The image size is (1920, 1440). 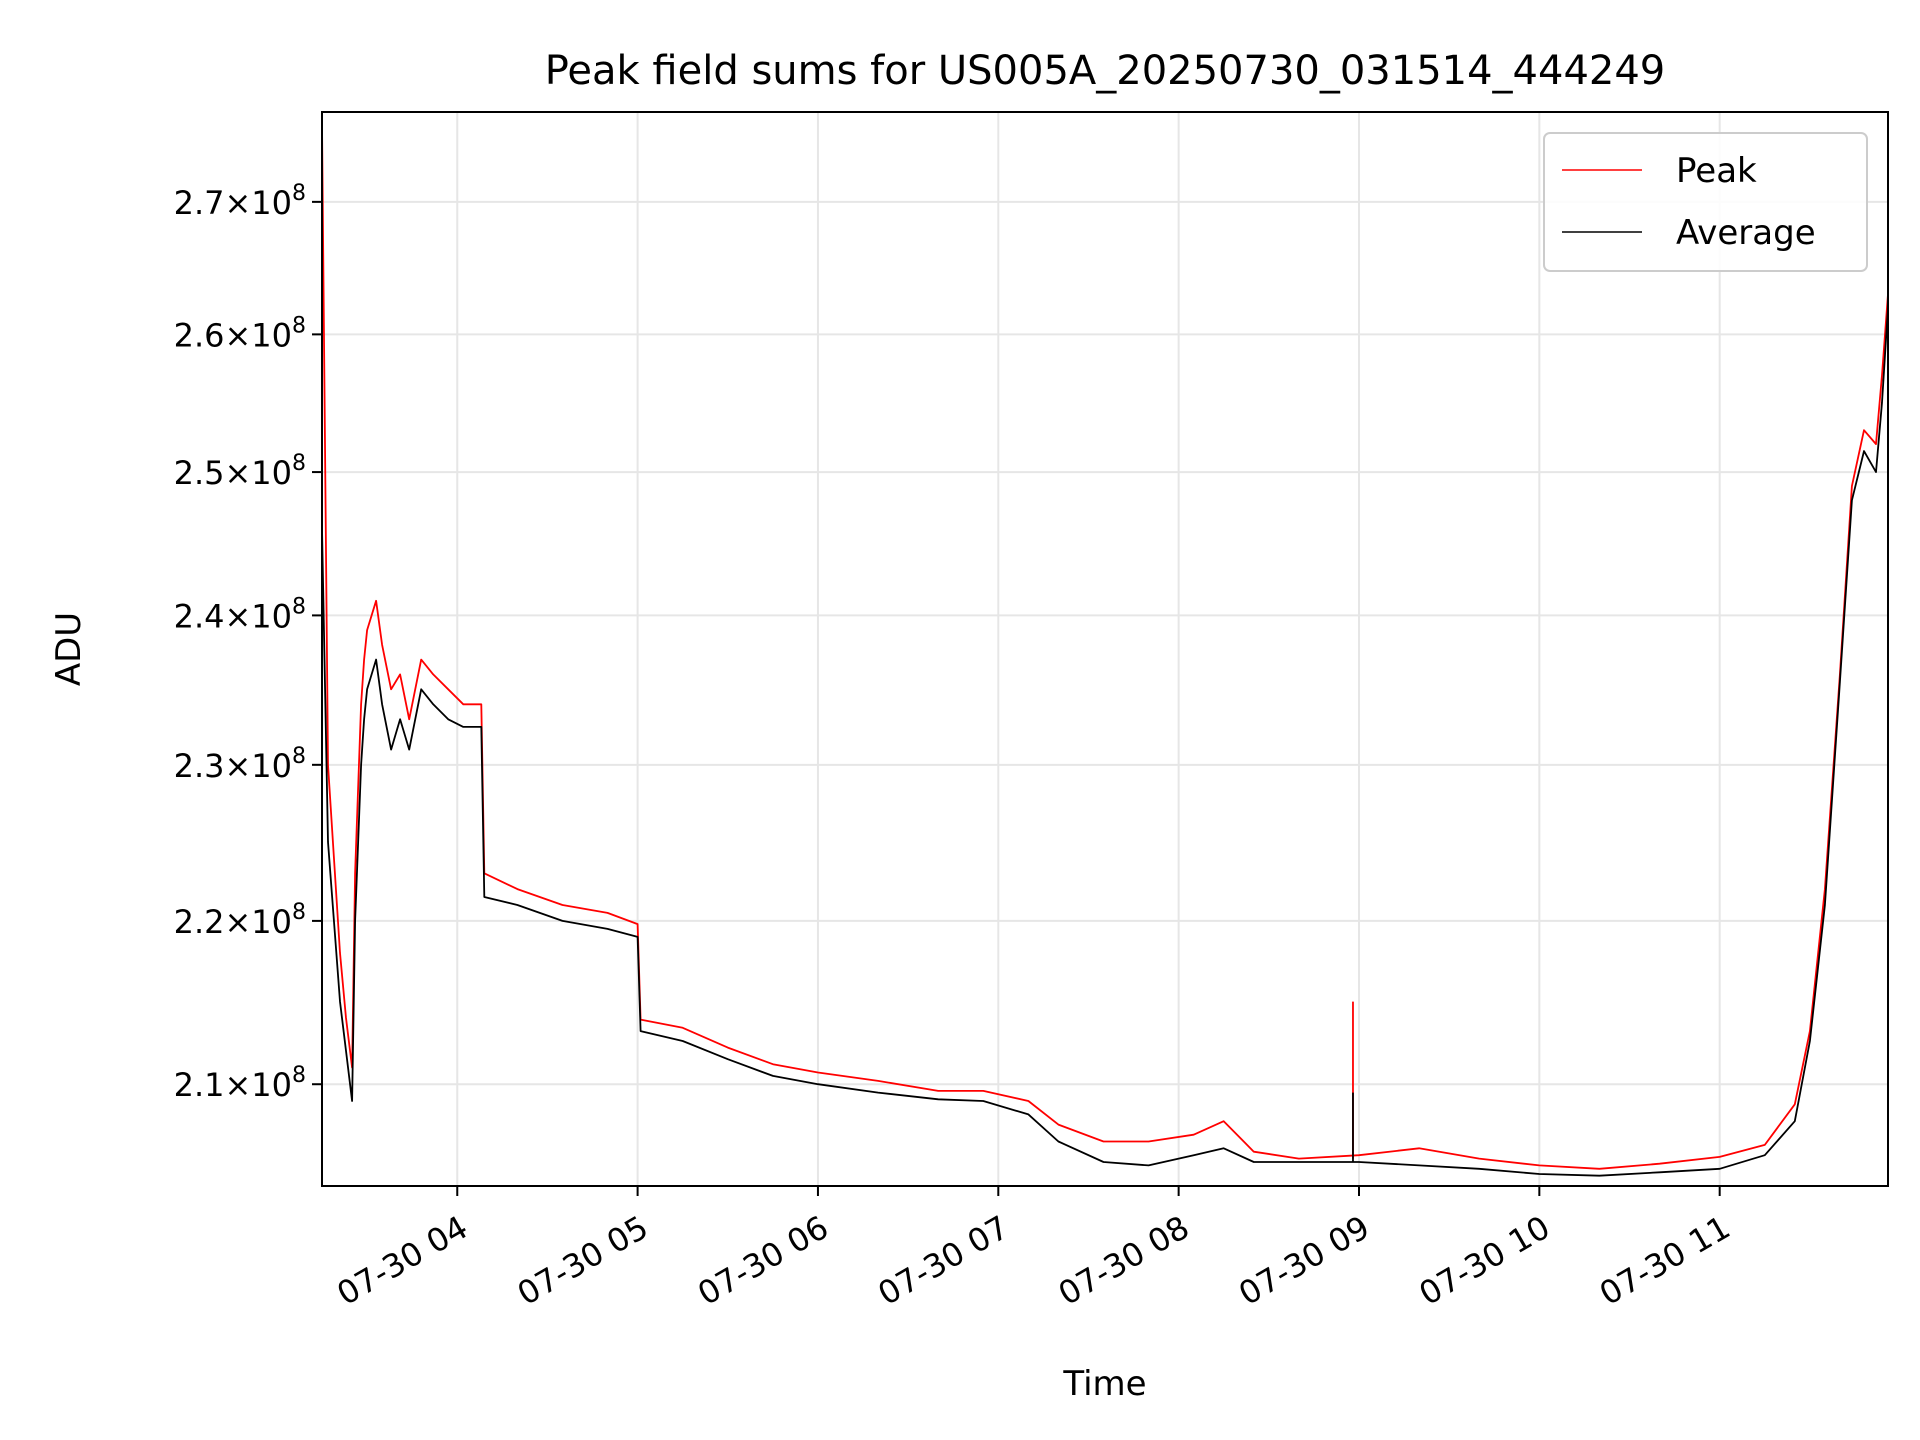 What do you see at coordinates (1746, 233) in the screenshot?
I see `legend-label-average: Average` at bounding box center [1746, 233].